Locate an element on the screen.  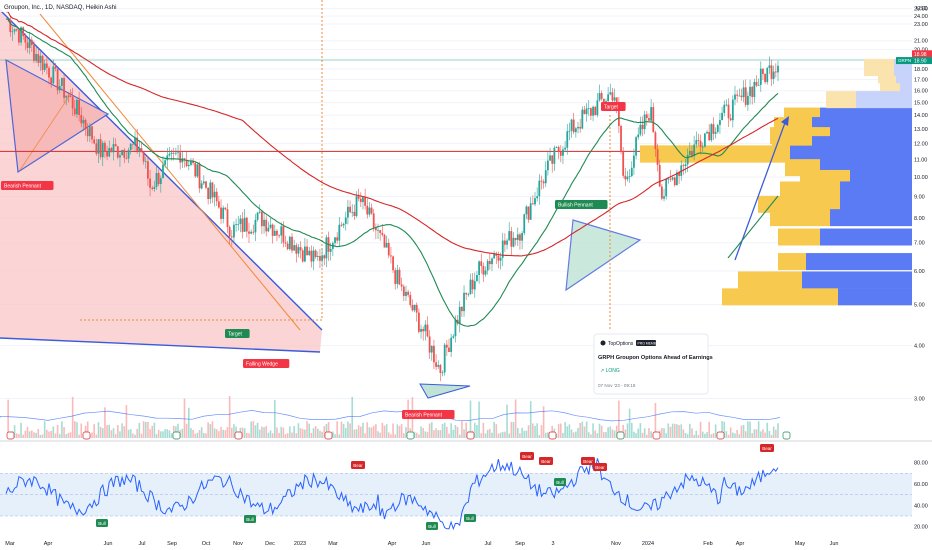
time-axis-tick: Dec is located at coordinates (270, 544).